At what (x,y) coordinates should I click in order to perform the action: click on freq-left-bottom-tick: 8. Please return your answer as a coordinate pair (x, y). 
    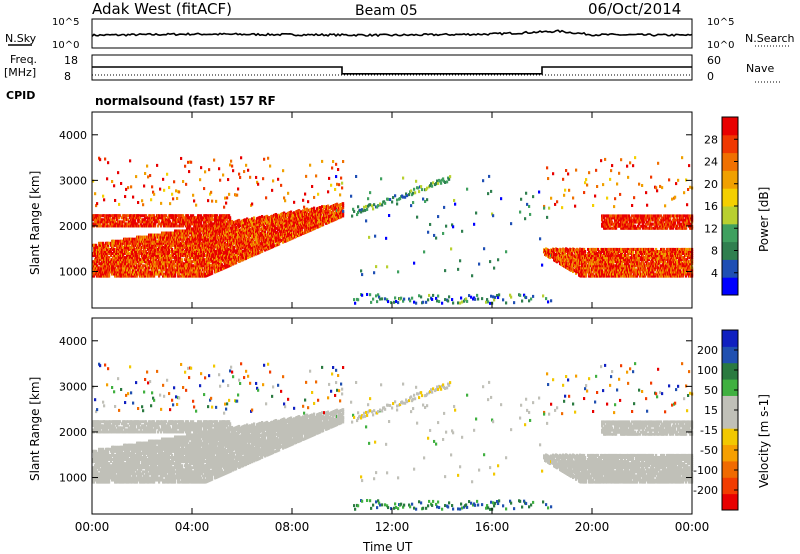
    Looking at the image, I should click on (67, 76).